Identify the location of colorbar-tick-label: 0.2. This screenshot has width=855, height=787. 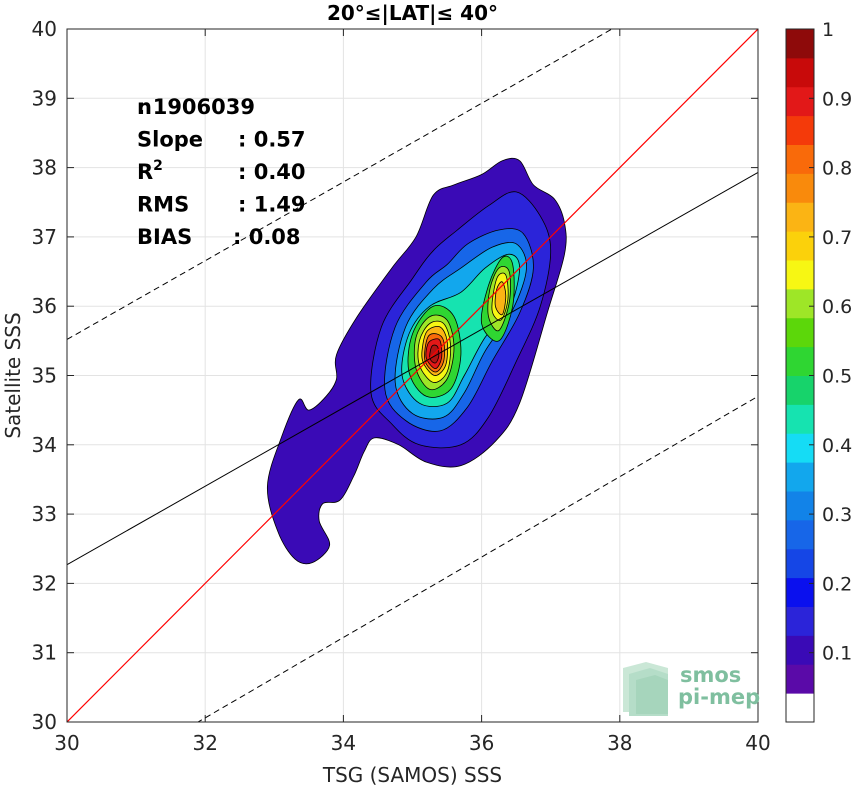
(837, 584).